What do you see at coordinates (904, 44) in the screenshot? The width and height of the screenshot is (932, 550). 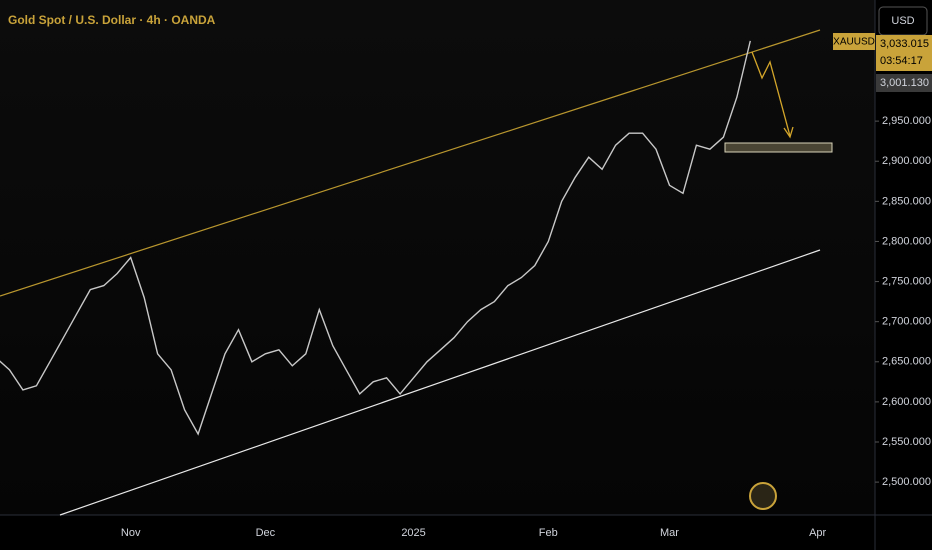 I see `price-label: 3,033.015` at bounding box center [904, 44].